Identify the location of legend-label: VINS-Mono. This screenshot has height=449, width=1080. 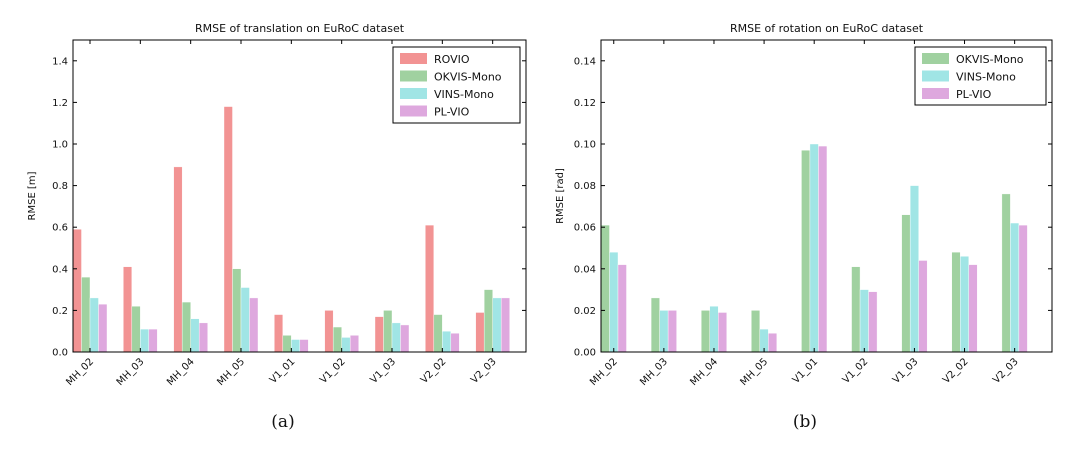
(986, 77).